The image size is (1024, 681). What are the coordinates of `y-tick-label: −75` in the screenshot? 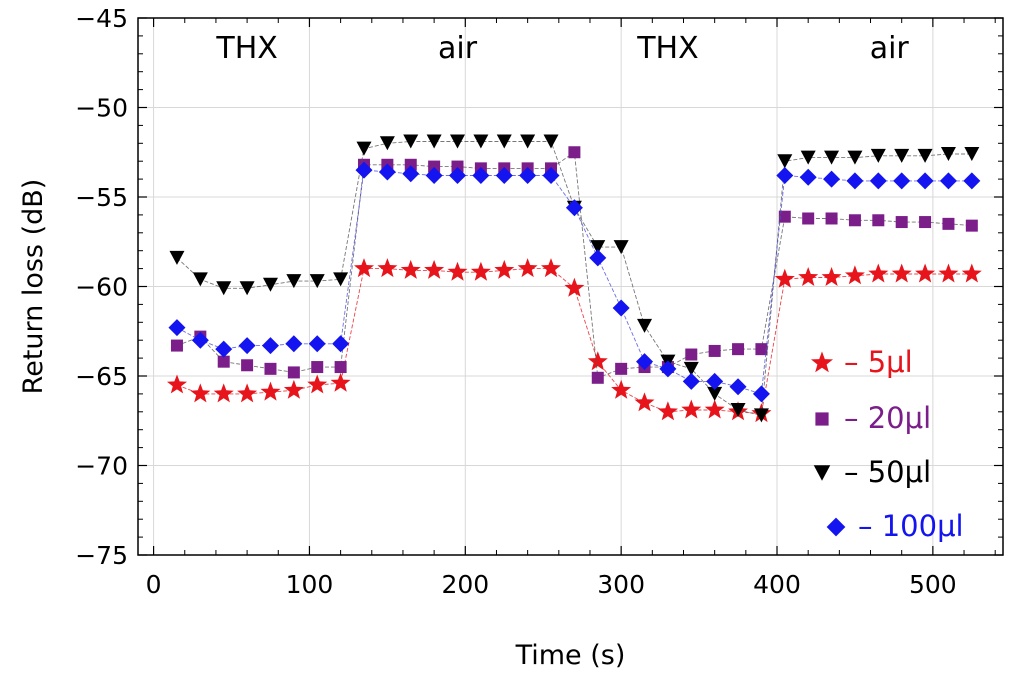 It's located at (101, 555).